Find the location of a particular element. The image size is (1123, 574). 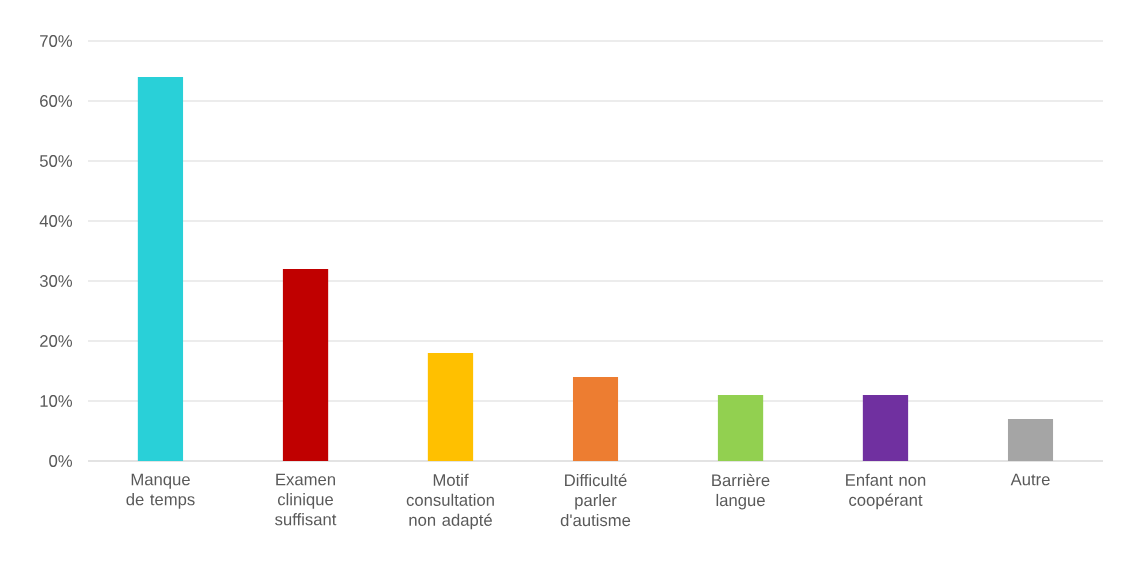

y-tick-label: 20% is located at coordinates (56, 341).